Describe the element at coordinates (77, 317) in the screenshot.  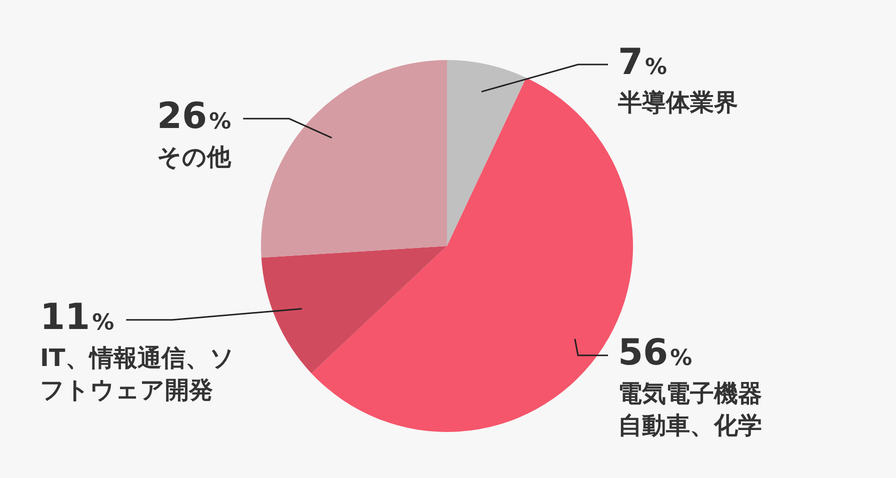
I see `data-label: 11%` at that location.